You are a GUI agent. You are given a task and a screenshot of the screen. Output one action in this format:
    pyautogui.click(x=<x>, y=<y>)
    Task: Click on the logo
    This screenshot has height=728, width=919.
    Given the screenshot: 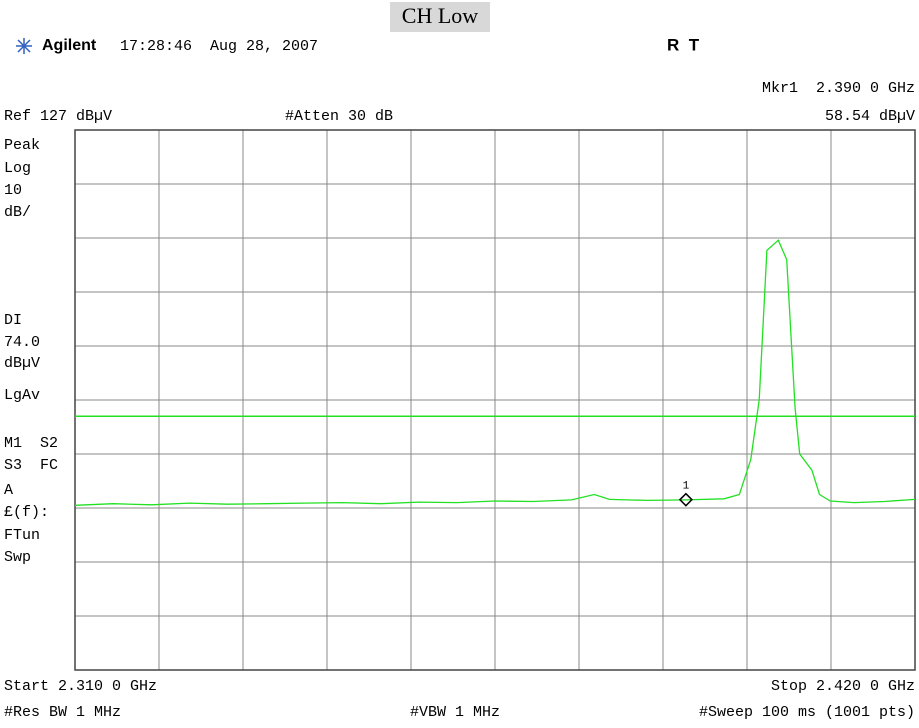 What is the action you would take?
    pyautogui.click(x=24, y=46)
    